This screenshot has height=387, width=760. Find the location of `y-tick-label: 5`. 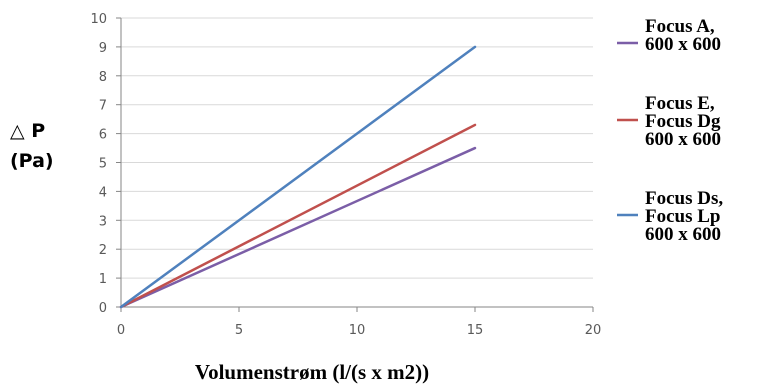

y-tick-label: 5 is located at coordinates (103, 164).